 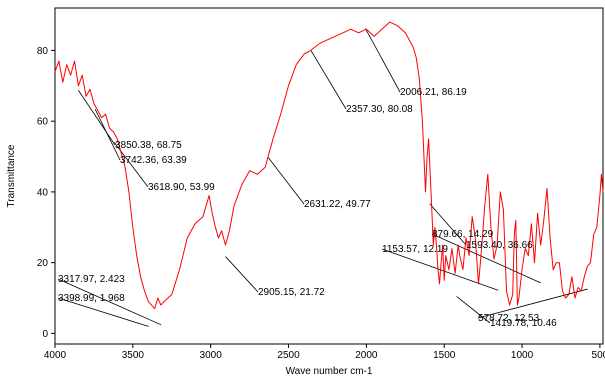 What do you see at coordinates (55, 355) in the screenshot?
I see `x-tick-label: 4000` at bounding box center [55, 355].